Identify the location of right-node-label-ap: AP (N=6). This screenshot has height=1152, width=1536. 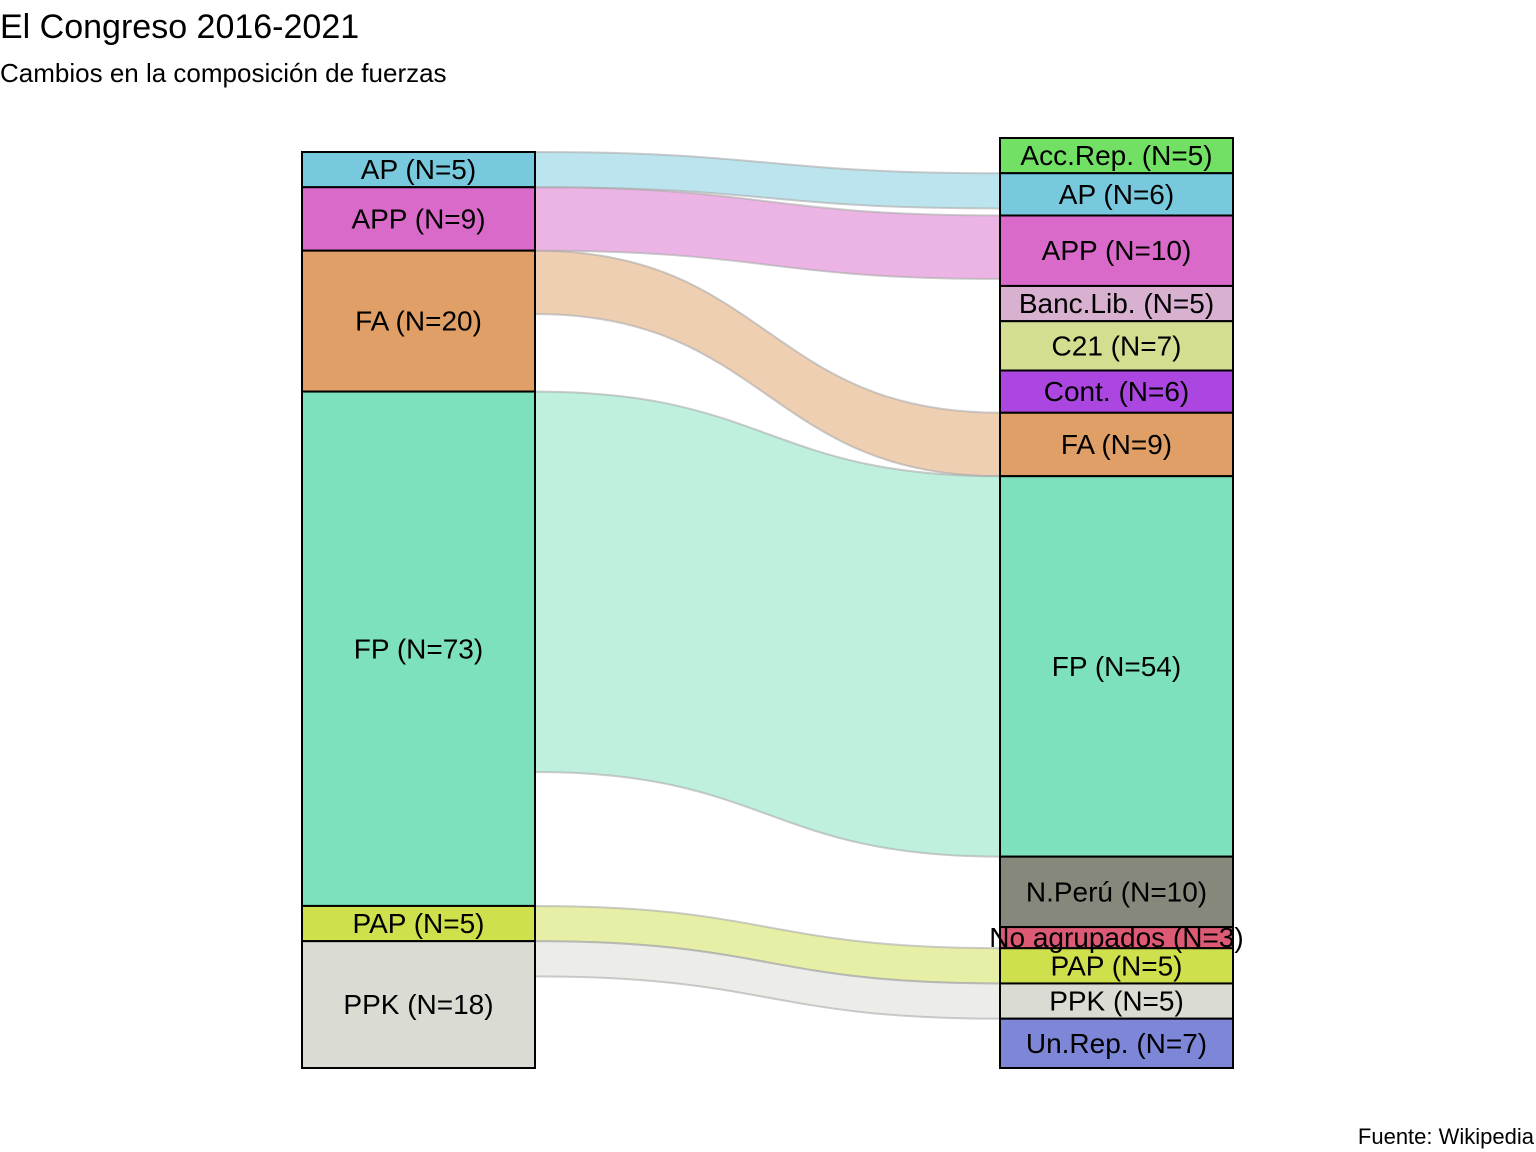
(1116, 194).